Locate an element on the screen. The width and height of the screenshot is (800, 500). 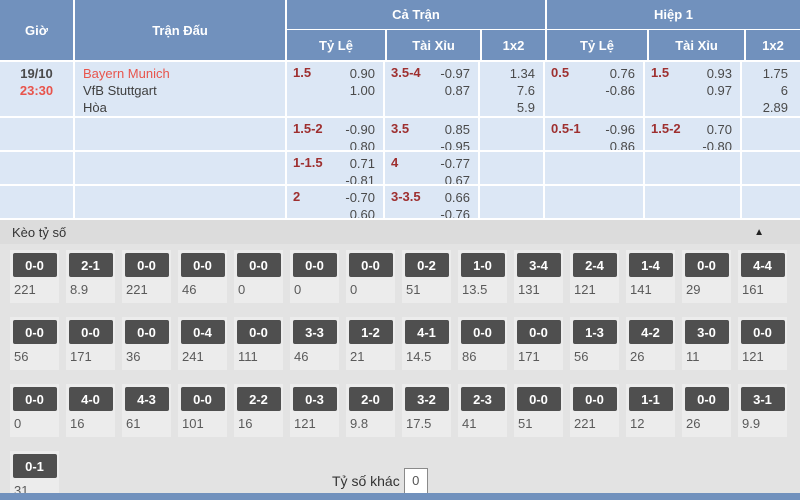
ft-over-under-cell: 3-3.5 0.66 -0.76 is located at coordinates (430, 202).